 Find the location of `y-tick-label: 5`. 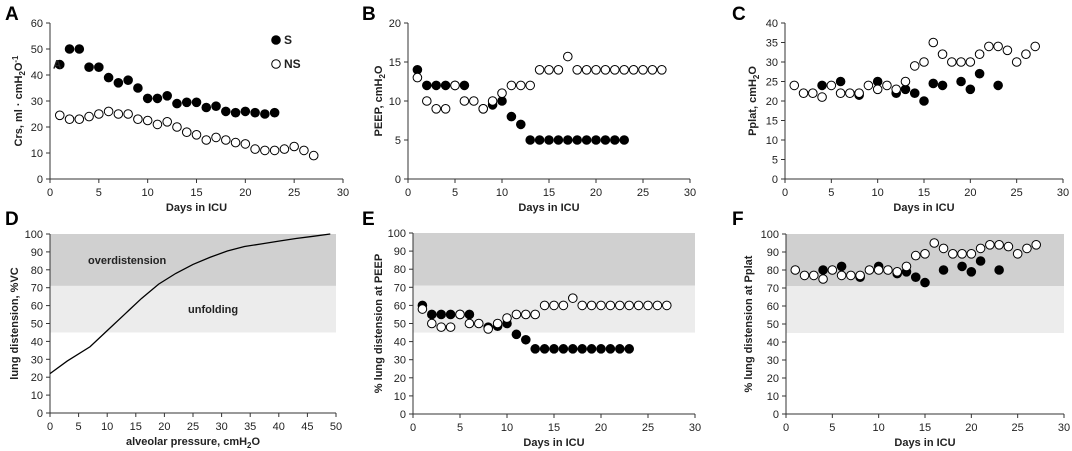

y-tick-label: 5 is located at coordinates (398, 141).